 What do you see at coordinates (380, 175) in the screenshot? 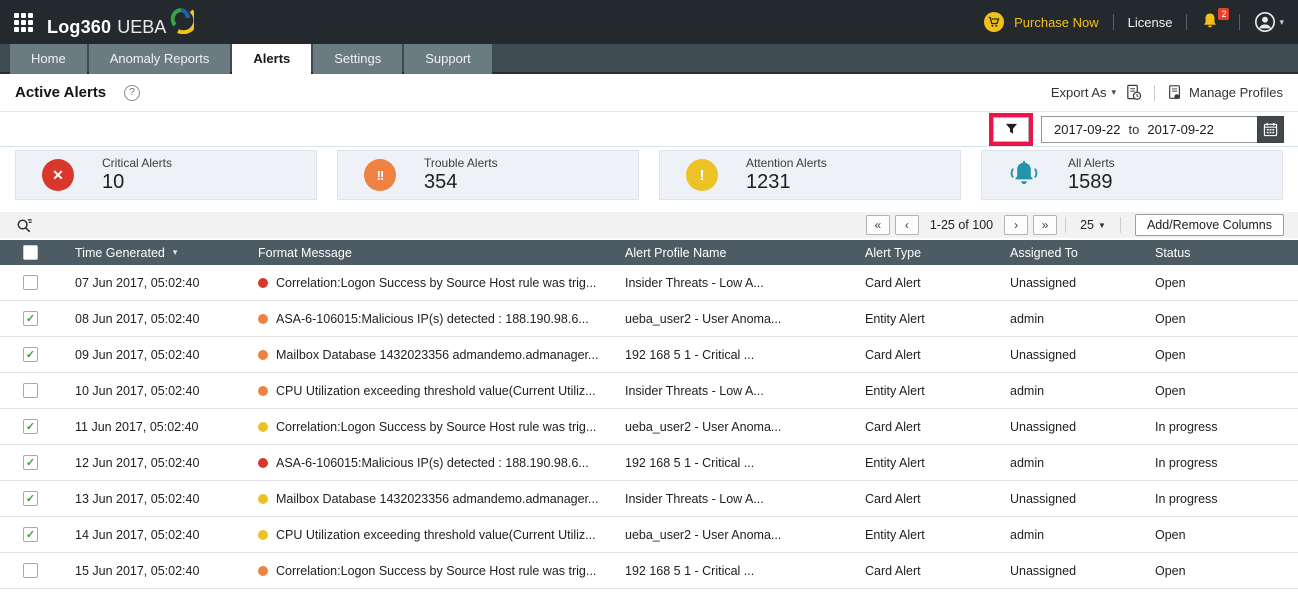
I see `trouble-icon: !!` at bounding box center [380, 175].